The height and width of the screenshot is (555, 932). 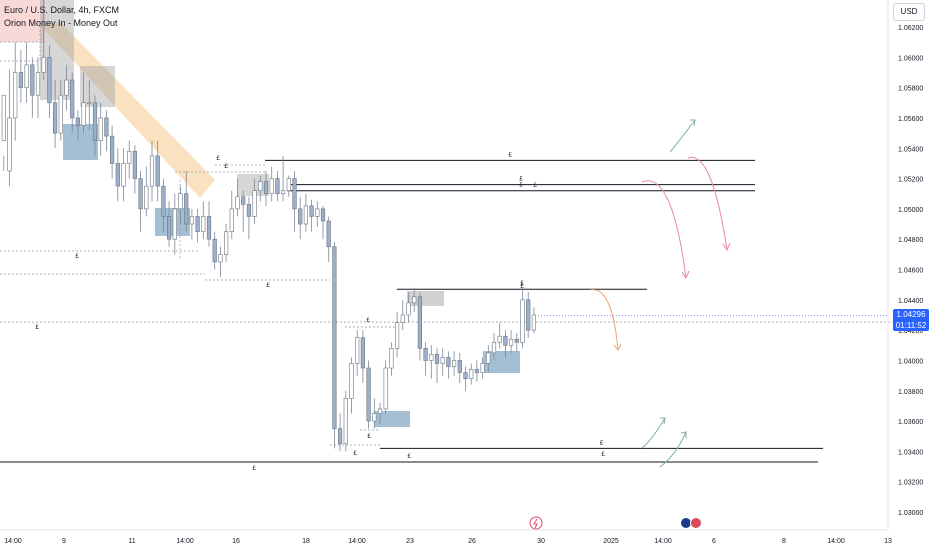 I want to click on symbol-title: Euro / U.S. Dollar, 4h, FXCM, so click(x=62, y=10).